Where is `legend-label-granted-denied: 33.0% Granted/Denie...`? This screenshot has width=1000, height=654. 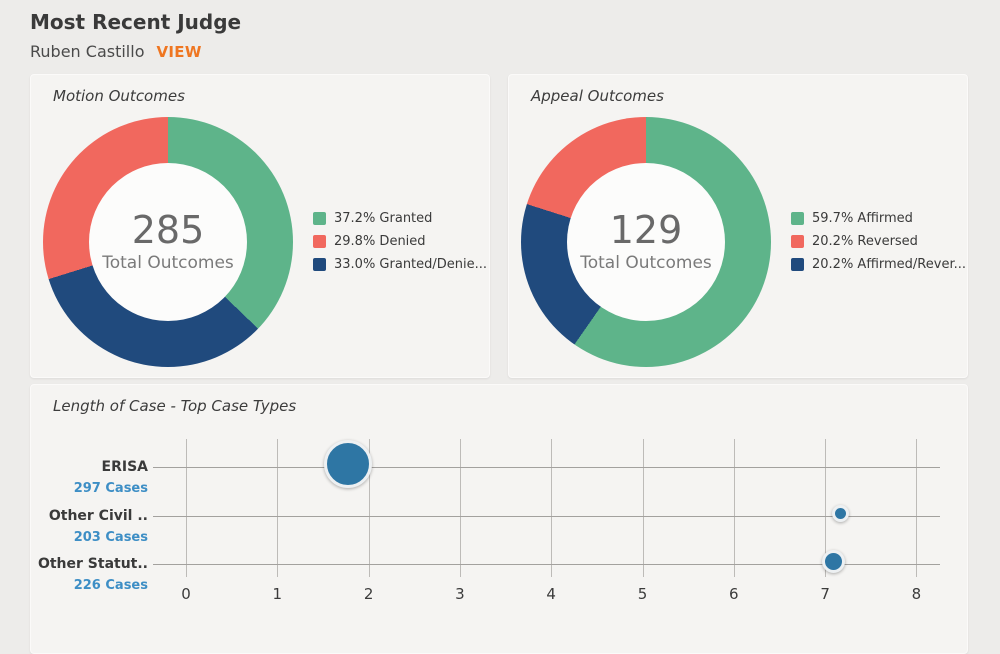 legend-label-granted-denied: 33.0% Granted/Denie... is located at coordinates (411, 264).